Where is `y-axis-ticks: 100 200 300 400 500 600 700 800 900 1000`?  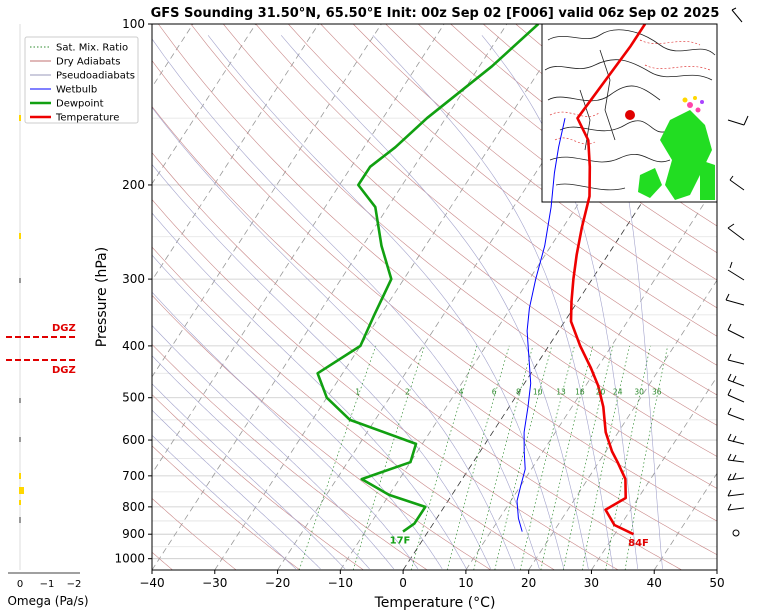 y-axis-ticks: 100 200 300 400 500 600 700 800 900 1000 is located at coordinates (133, 291).